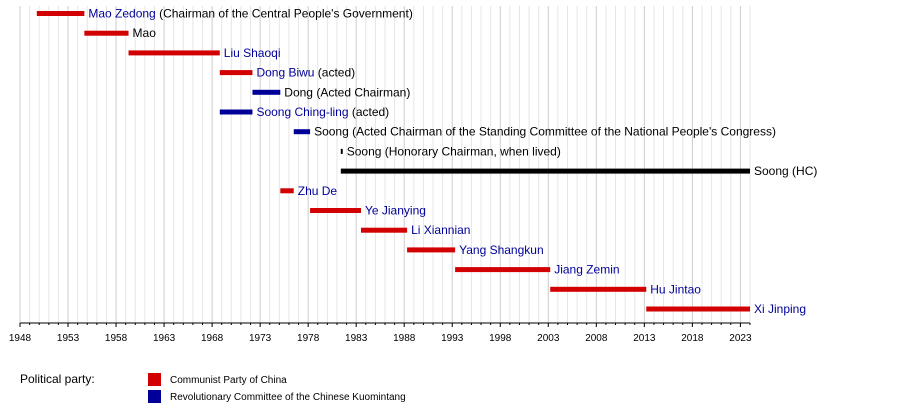 This screenshot has width=900, height=405. I want to click on x-tick-label: 1968, so click(212, 338).